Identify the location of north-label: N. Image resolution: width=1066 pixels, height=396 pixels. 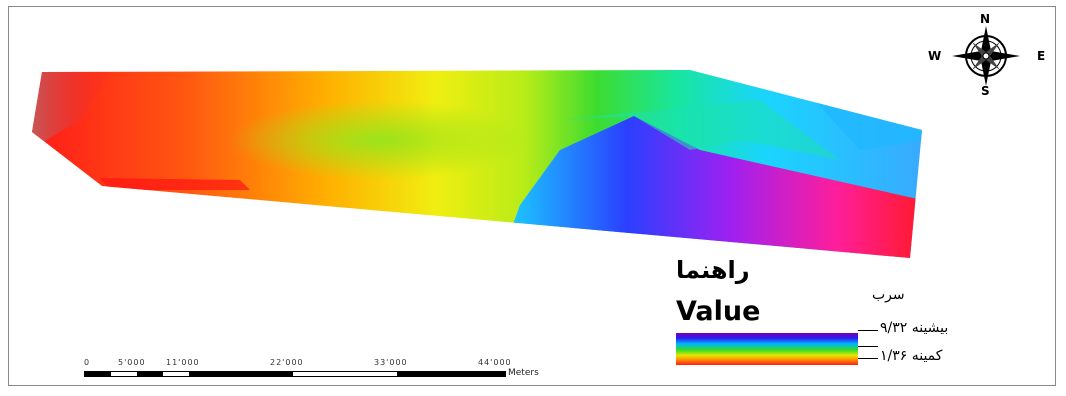
(985, 19).